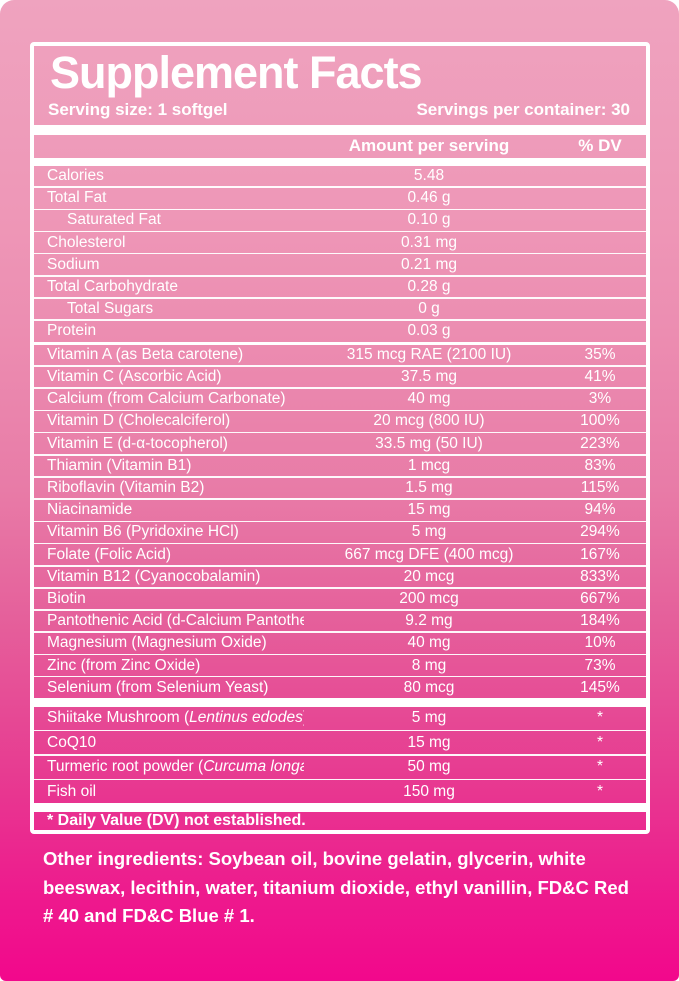 This screenshot has height=981, width=679. I want to click on row-amount: 0 g, so click(429, 309).